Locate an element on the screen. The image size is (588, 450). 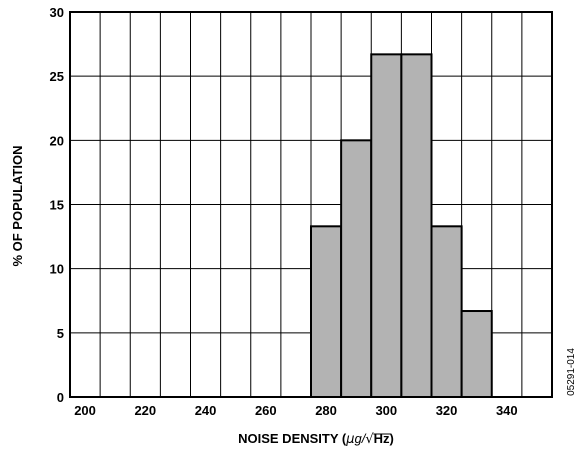
y-tick-label: 0 is located at coordinates (60, 397).